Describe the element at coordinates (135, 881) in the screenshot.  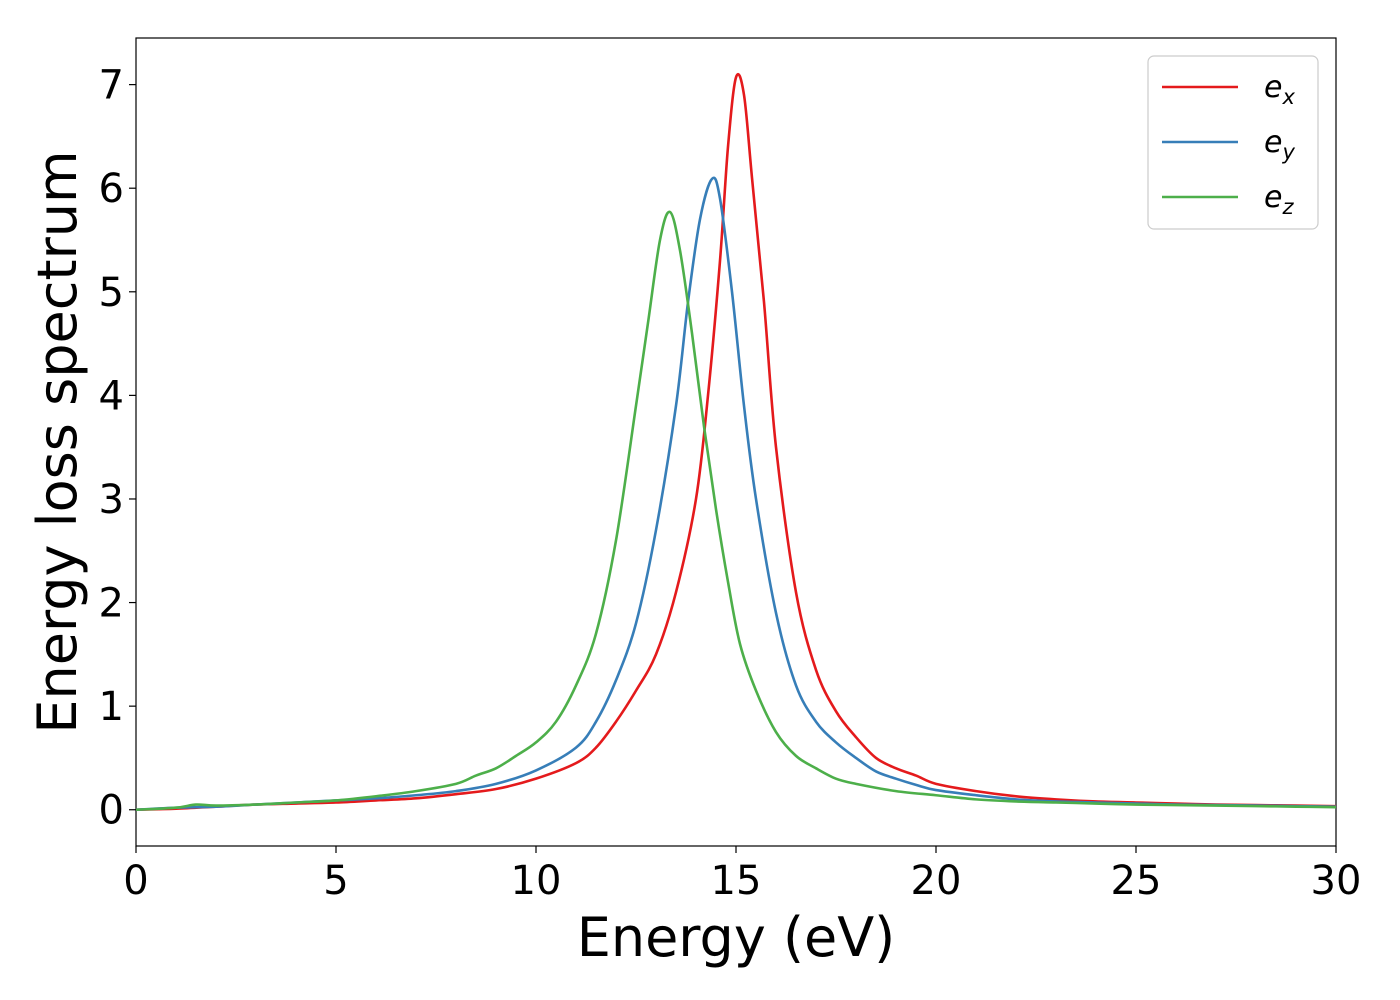
I see `x-tick-label: 0` at that location.